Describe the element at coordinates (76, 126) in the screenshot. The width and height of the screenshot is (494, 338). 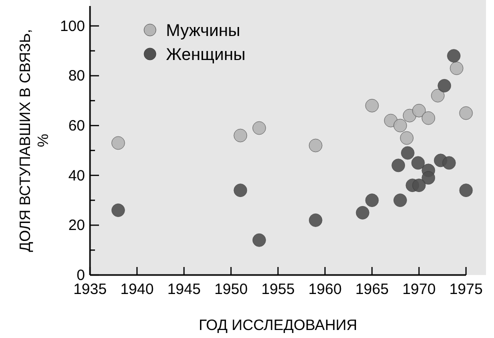
I see `y-tick-label: 60` at that location.